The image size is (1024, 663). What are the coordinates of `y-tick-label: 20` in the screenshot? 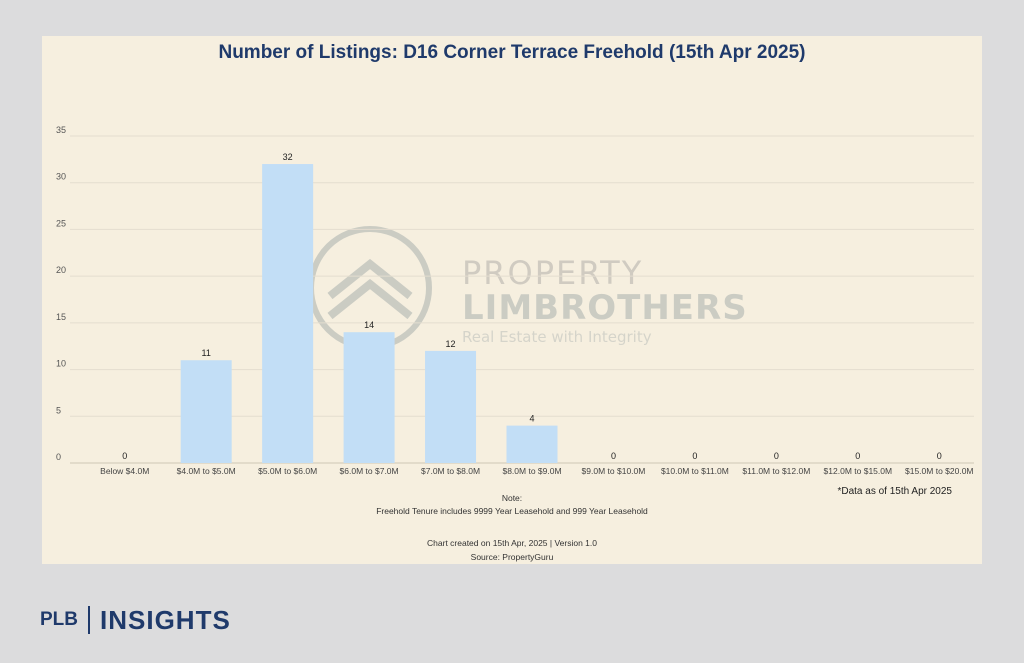 It's located at (61, 270).